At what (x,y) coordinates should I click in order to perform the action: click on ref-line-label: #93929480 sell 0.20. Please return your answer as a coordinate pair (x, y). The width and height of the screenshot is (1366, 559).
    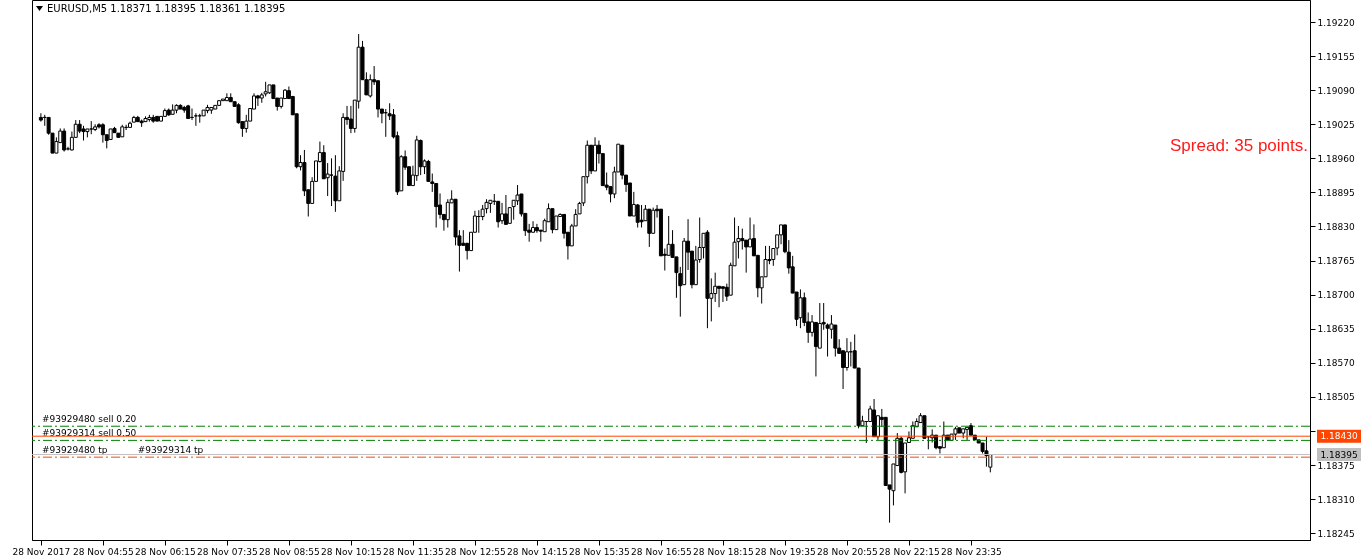
    Looking at the image, I should click on (89, 419).